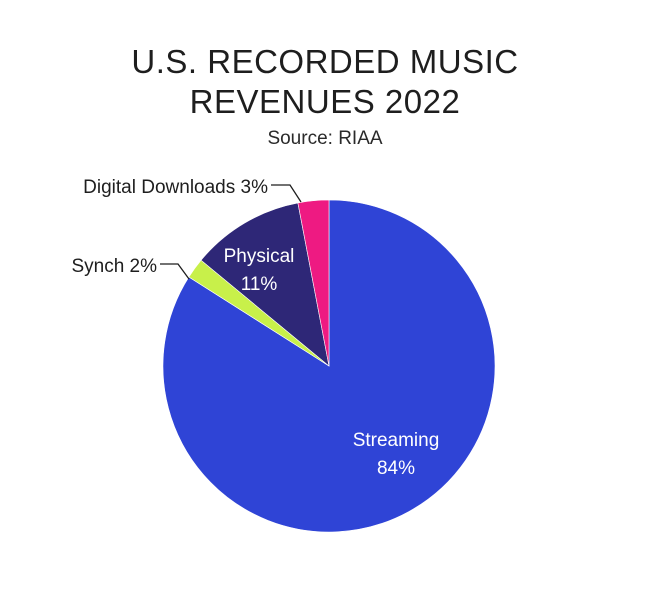 The width and height of the screenshot is (650, 592). I want to click on pie-slice-digital-downloads, so click(313, 283).